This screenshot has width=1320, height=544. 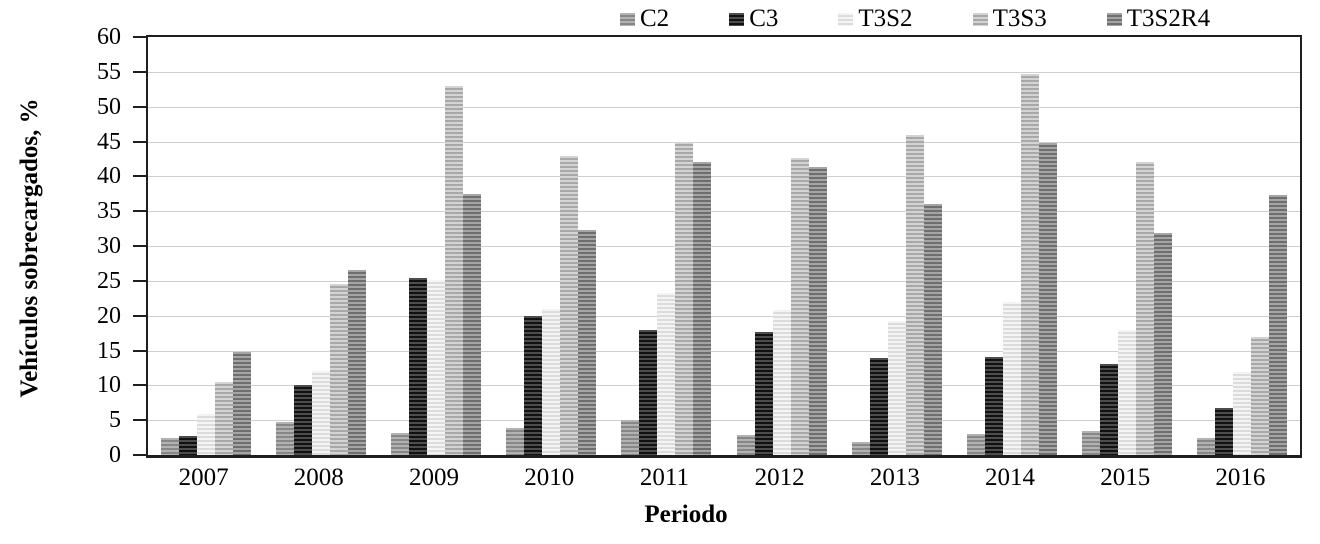 What do you see at coordinates (684, 298) in the screenshot?
I see `bar-t3s3-2011` at bounding box center [684, 298].